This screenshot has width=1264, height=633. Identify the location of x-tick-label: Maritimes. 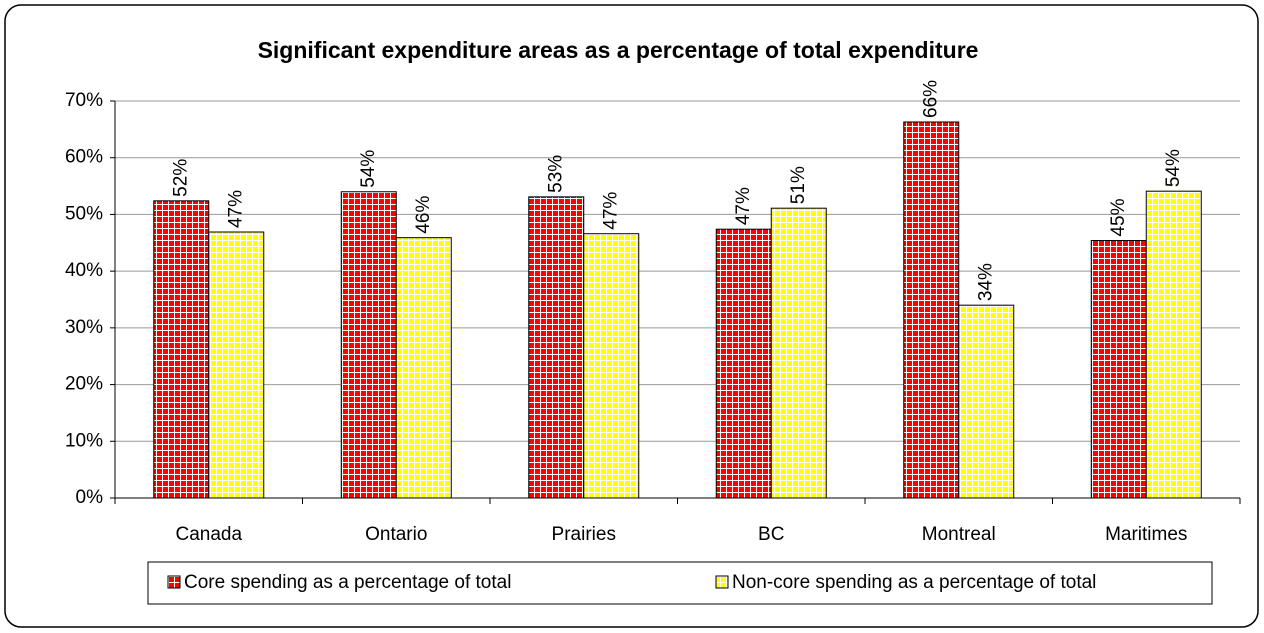
(1146, 534).